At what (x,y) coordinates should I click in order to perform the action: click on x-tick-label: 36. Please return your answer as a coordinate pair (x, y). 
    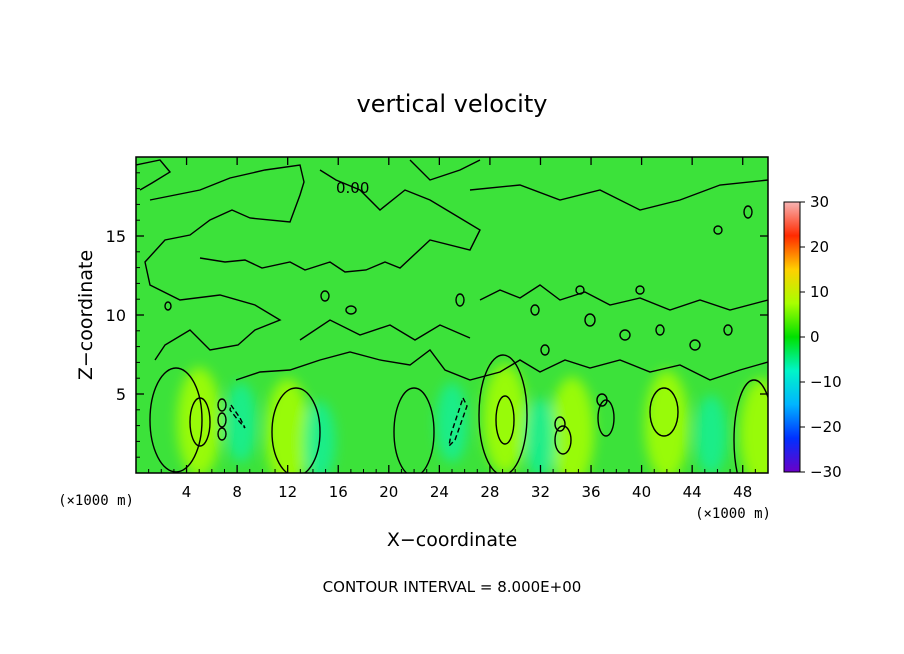
    Looking at the image, I should click on (590, 492).